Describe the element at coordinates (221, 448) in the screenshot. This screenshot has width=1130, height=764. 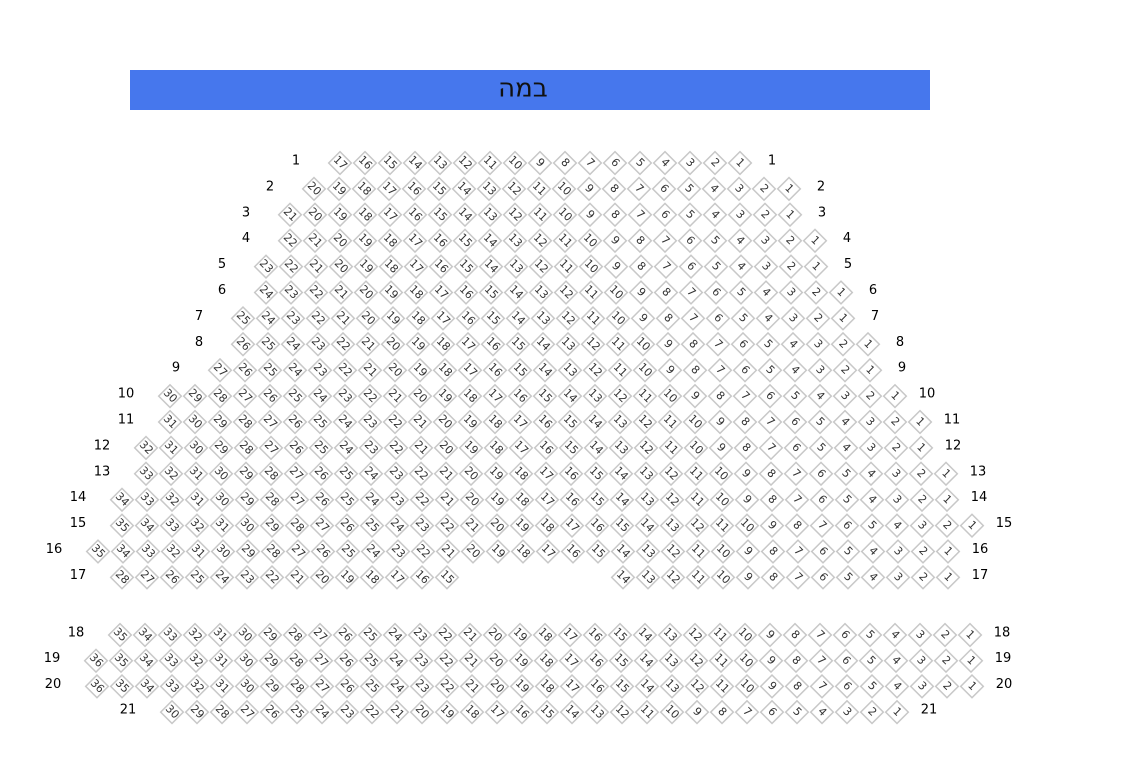
I see `seat: 29` at that location.